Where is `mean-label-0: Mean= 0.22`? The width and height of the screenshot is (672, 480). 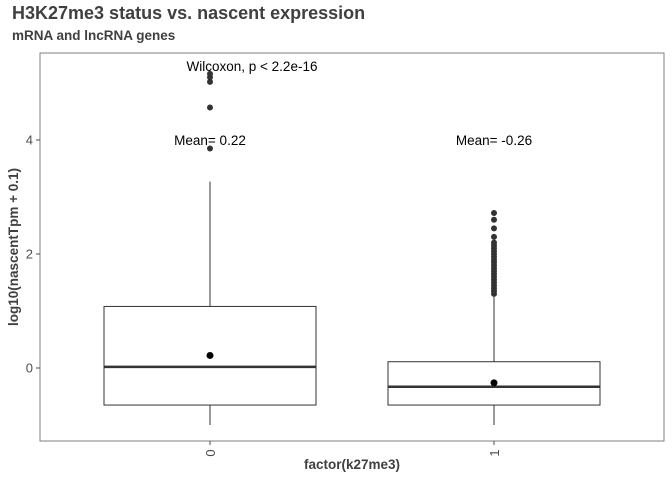
mean-label-0: Mean= 0.22 is located at coordinates (210, 140).